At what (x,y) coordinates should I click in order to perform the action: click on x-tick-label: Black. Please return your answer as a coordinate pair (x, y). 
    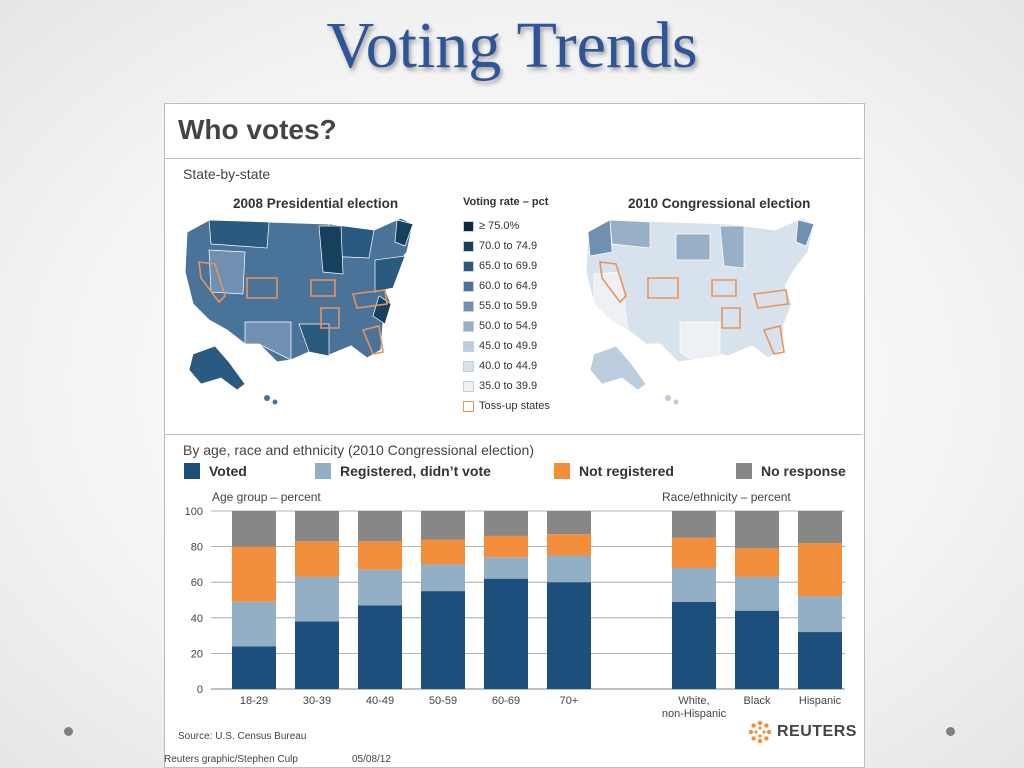
    Looking at the image, I should click on (757, 701).